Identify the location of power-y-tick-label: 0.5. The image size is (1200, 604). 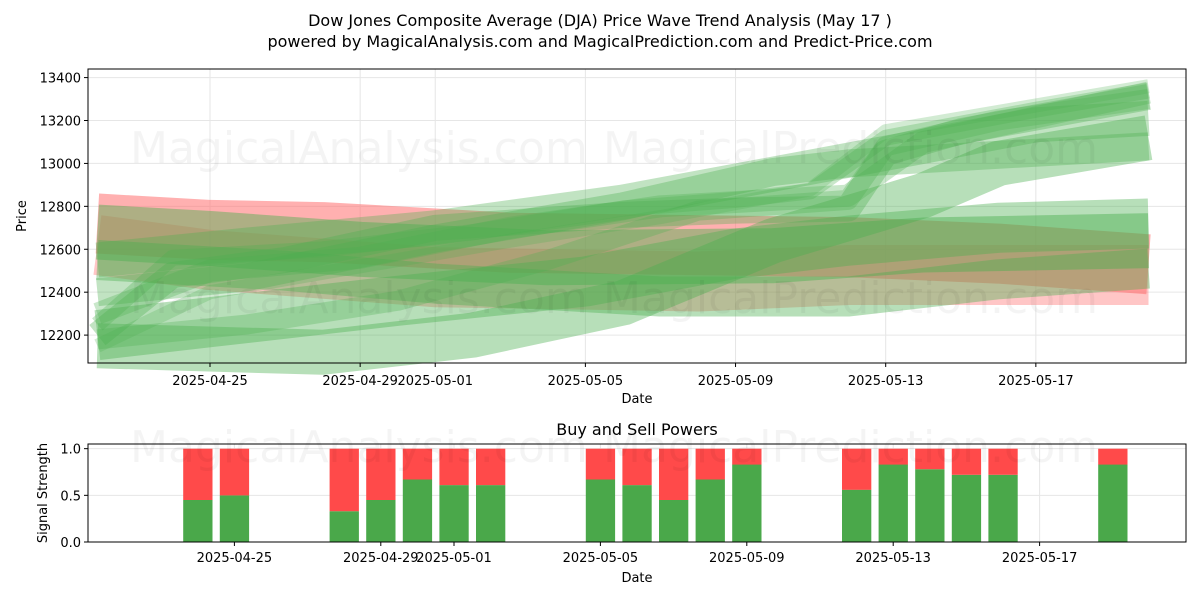
(70, 496).